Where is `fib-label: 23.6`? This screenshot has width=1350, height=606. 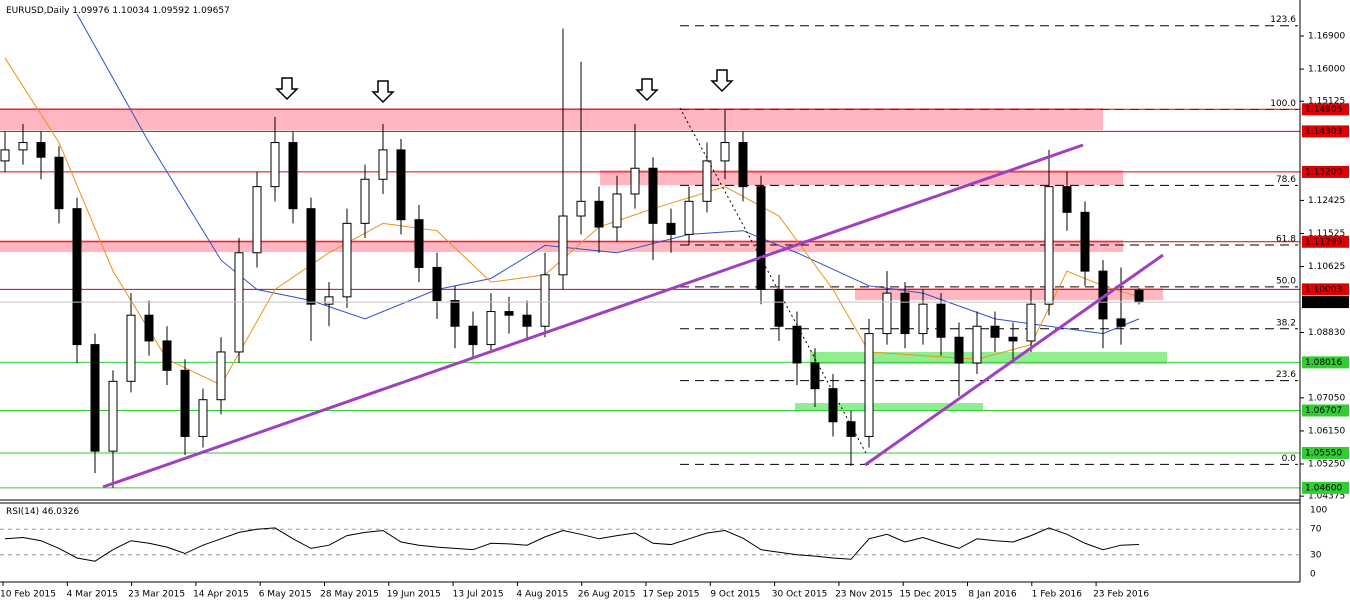
fib-label: 23.6 is located at coordinates (1286, 375).